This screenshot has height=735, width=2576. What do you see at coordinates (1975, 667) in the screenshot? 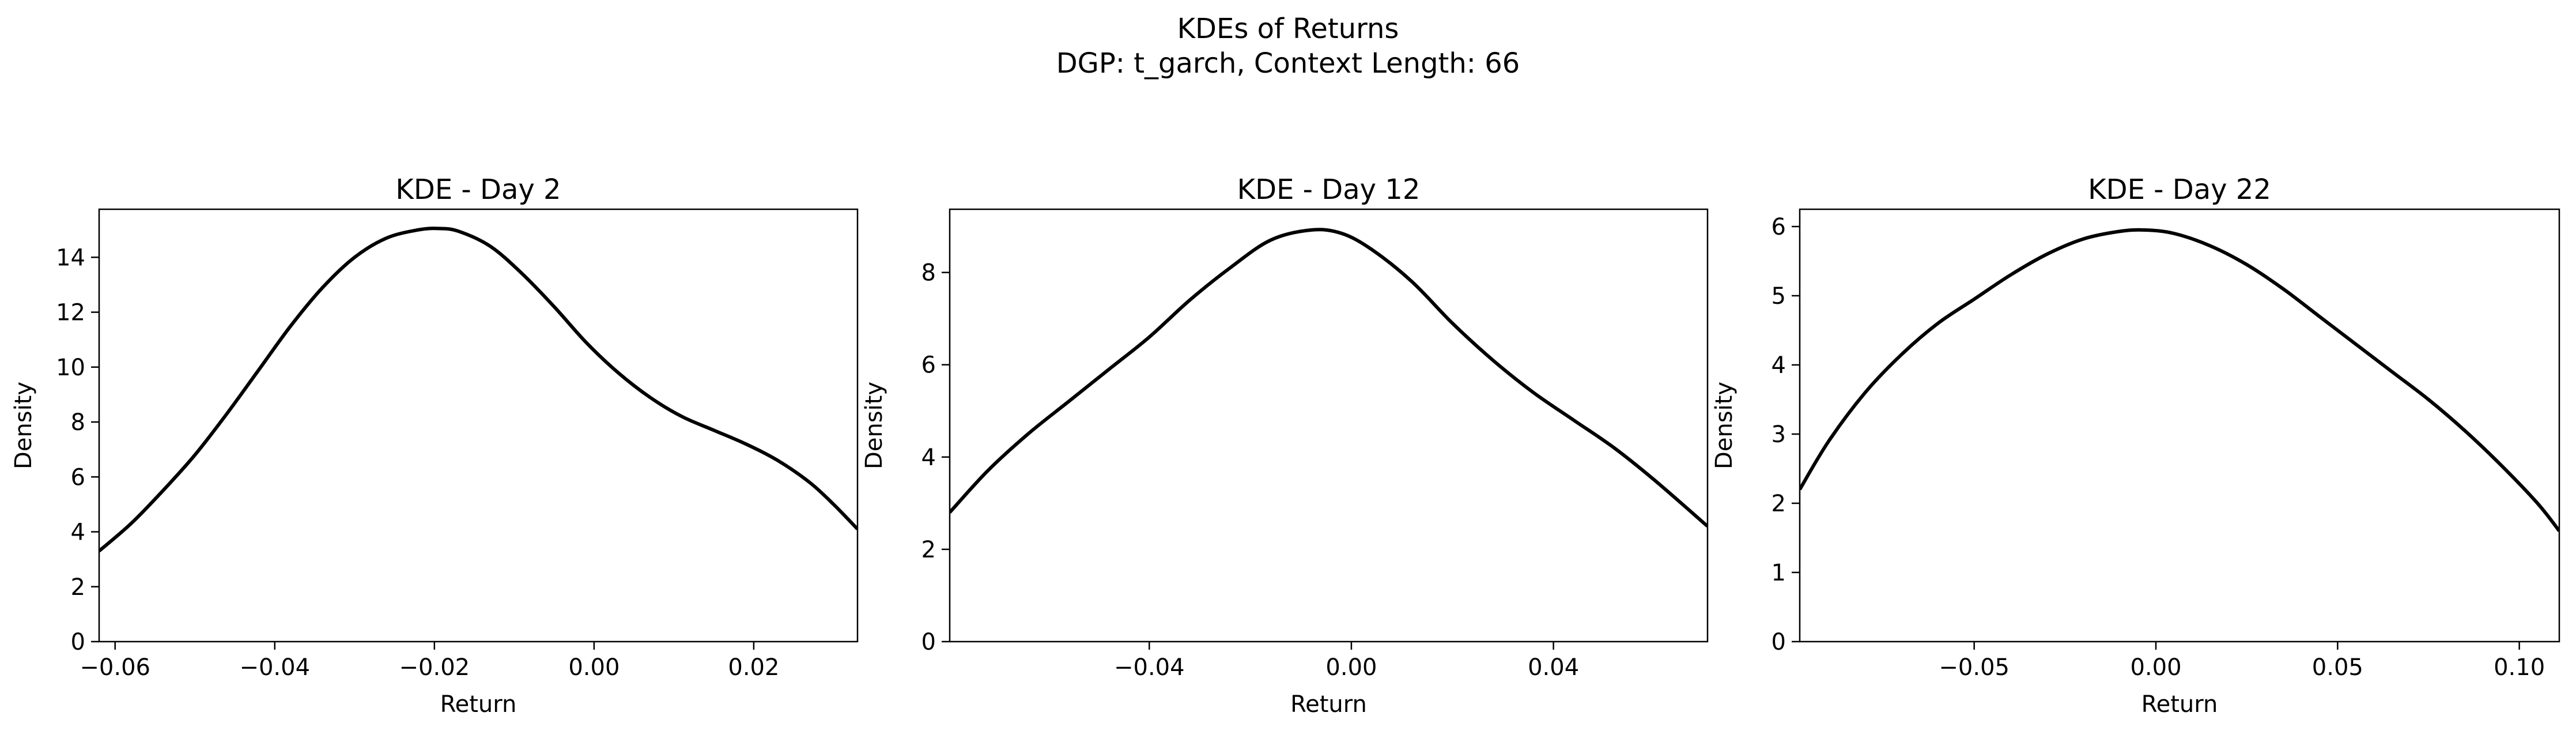
I see `x-tick-label-3-0: −0.05` at bounding box center [1975, 667].